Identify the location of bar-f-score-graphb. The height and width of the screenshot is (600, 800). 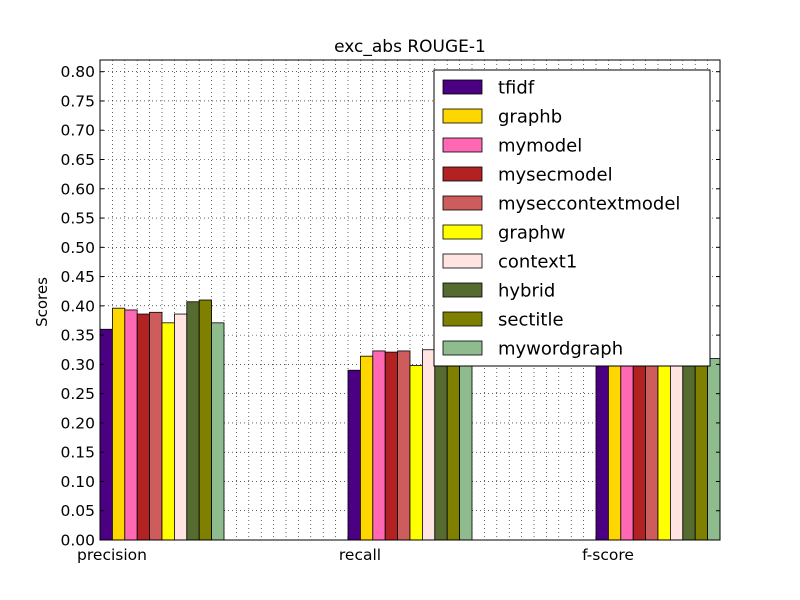
(615, 443).